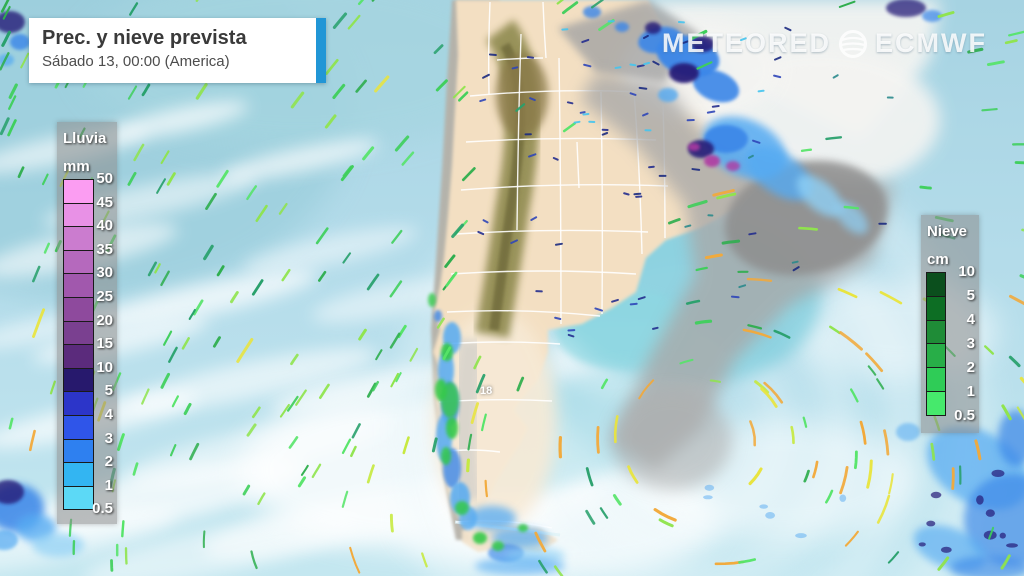  I want to click on legend-rain-tick: 10, so click(104, 367).